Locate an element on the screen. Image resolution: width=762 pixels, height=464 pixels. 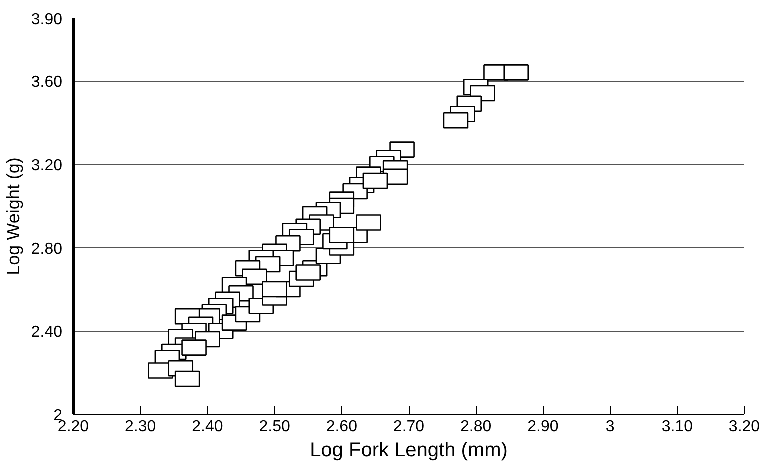
x-tick-label: 2.70 is located at coordinates (409, 427).